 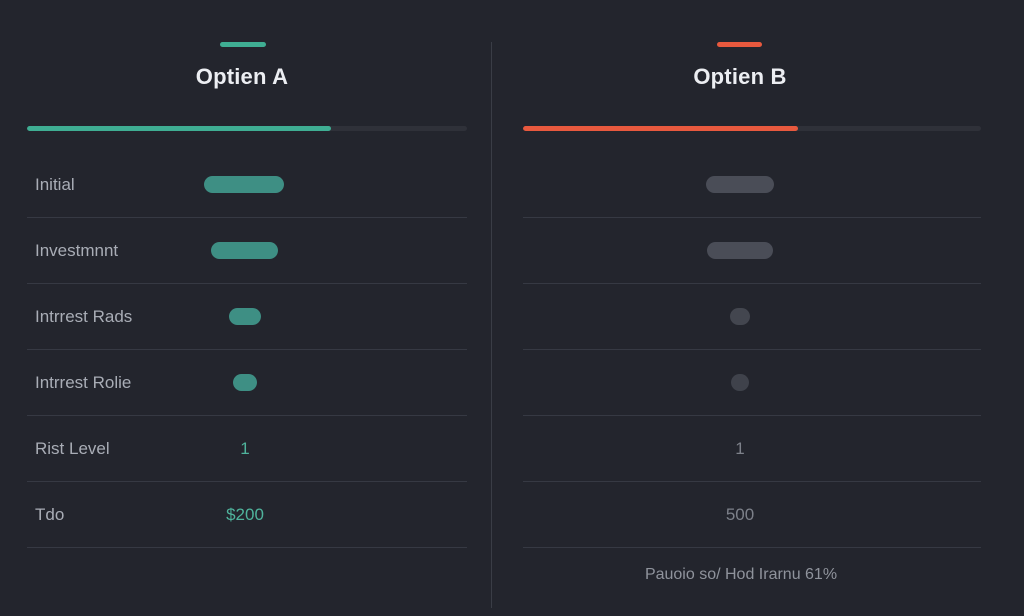 I want to click on option-b-row-risk-level: 1, so click(x=752, y=449).